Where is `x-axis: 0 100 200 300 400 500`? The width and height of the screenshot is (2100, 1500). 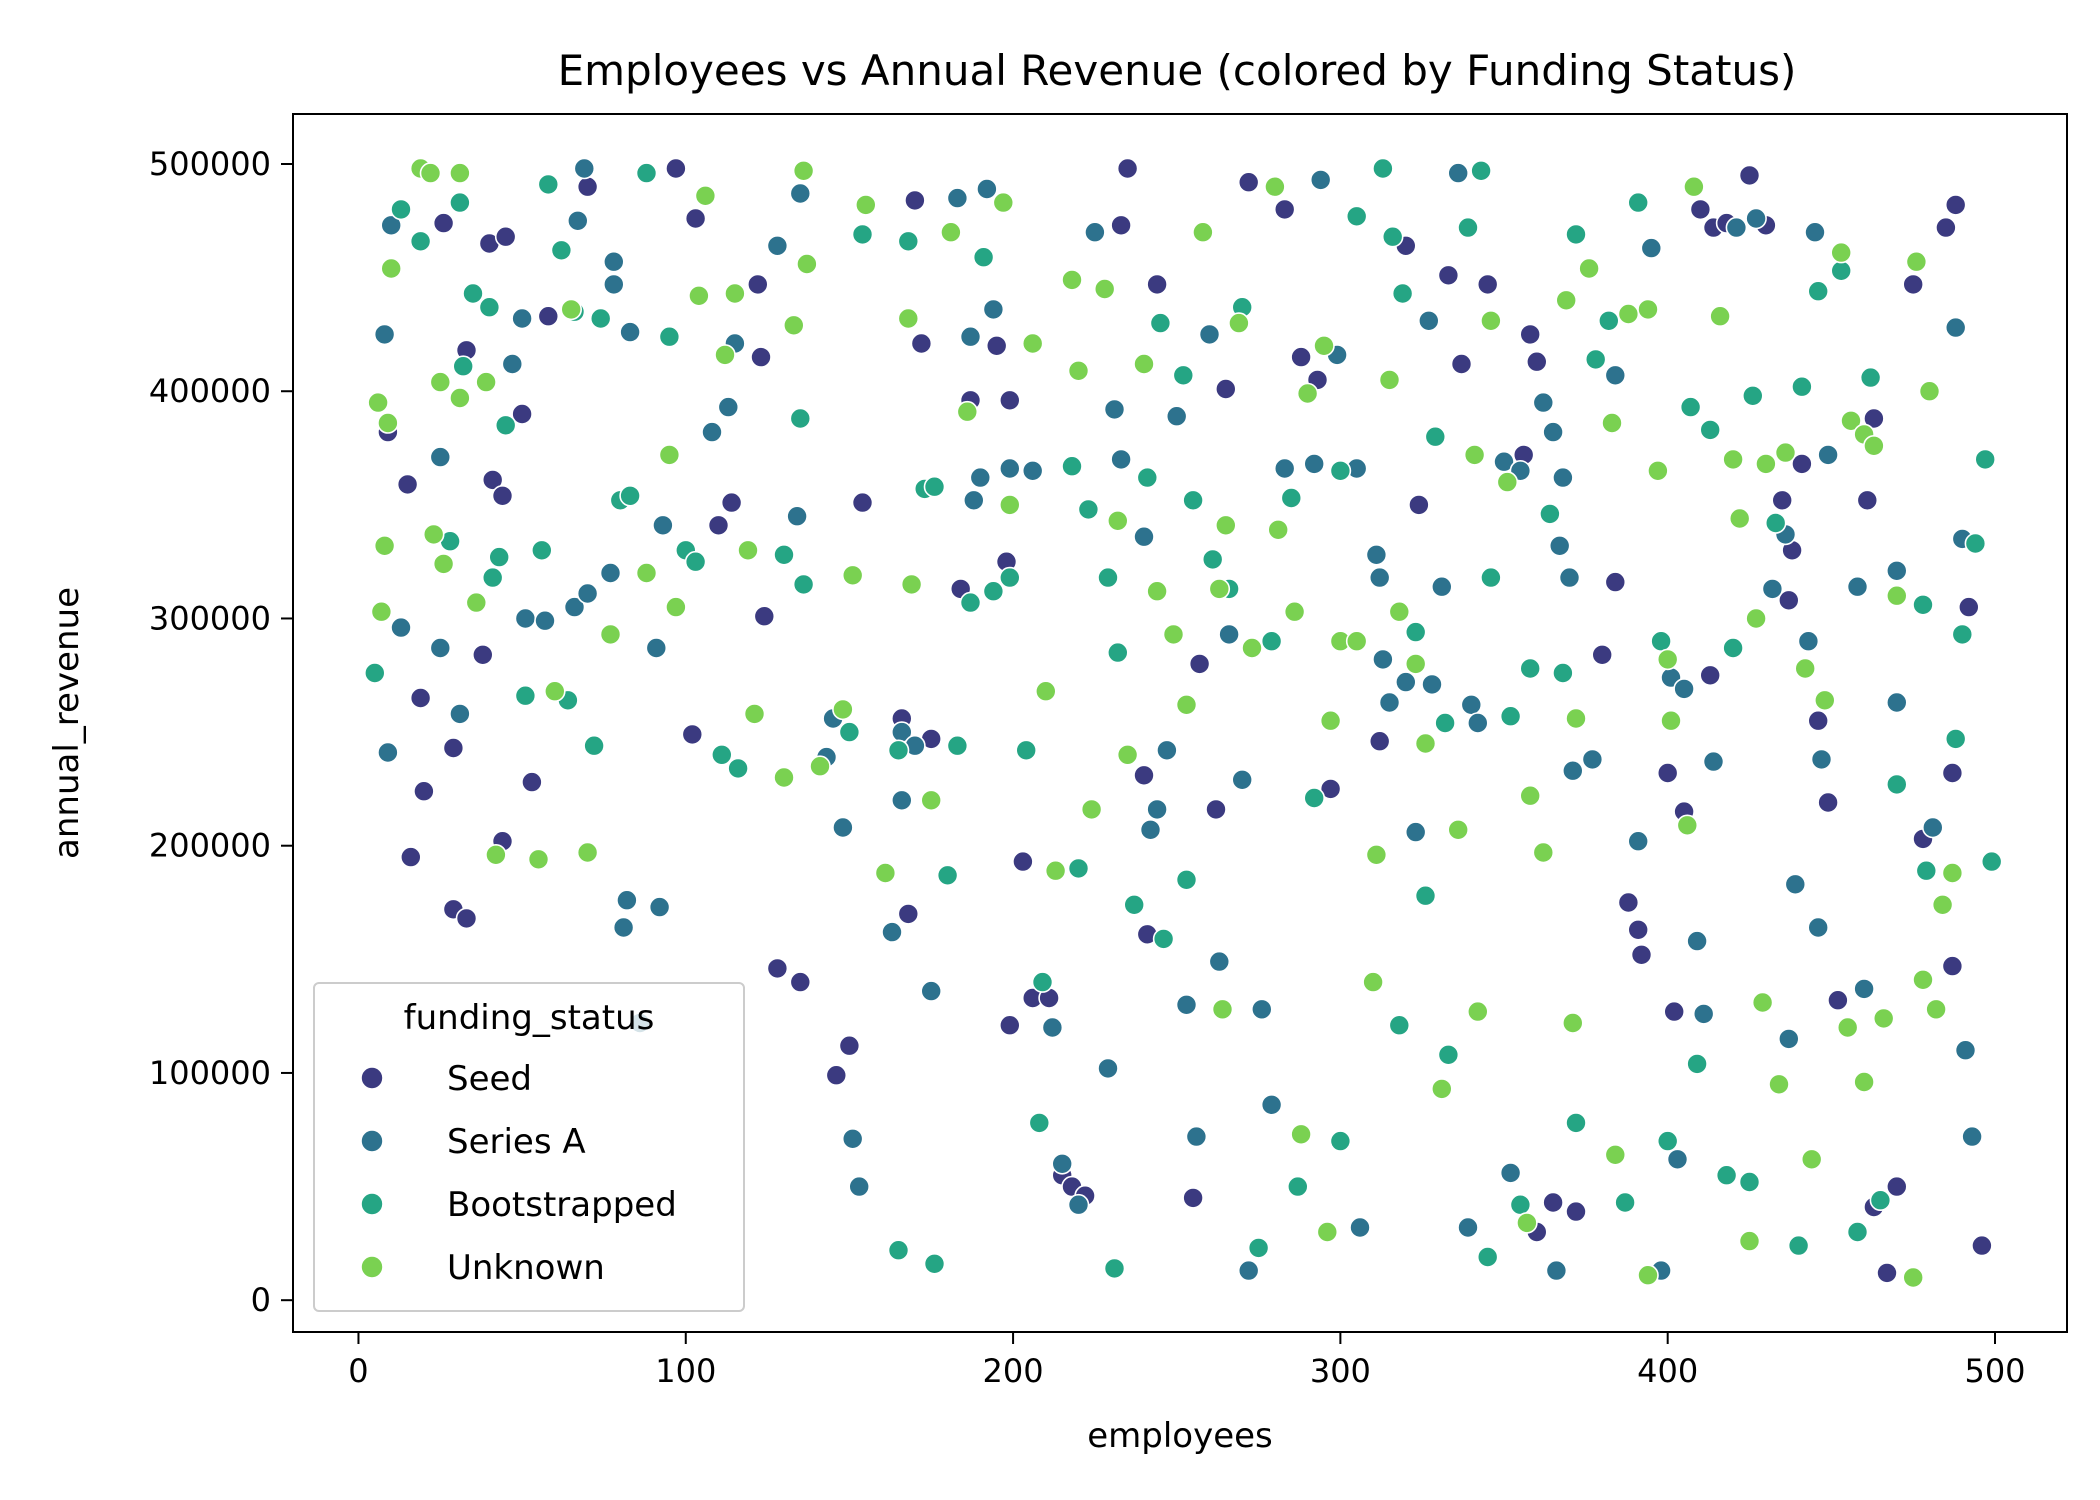 x-axis: 0 100 200 300 400 500 is located at coordinates (1187, 1361).